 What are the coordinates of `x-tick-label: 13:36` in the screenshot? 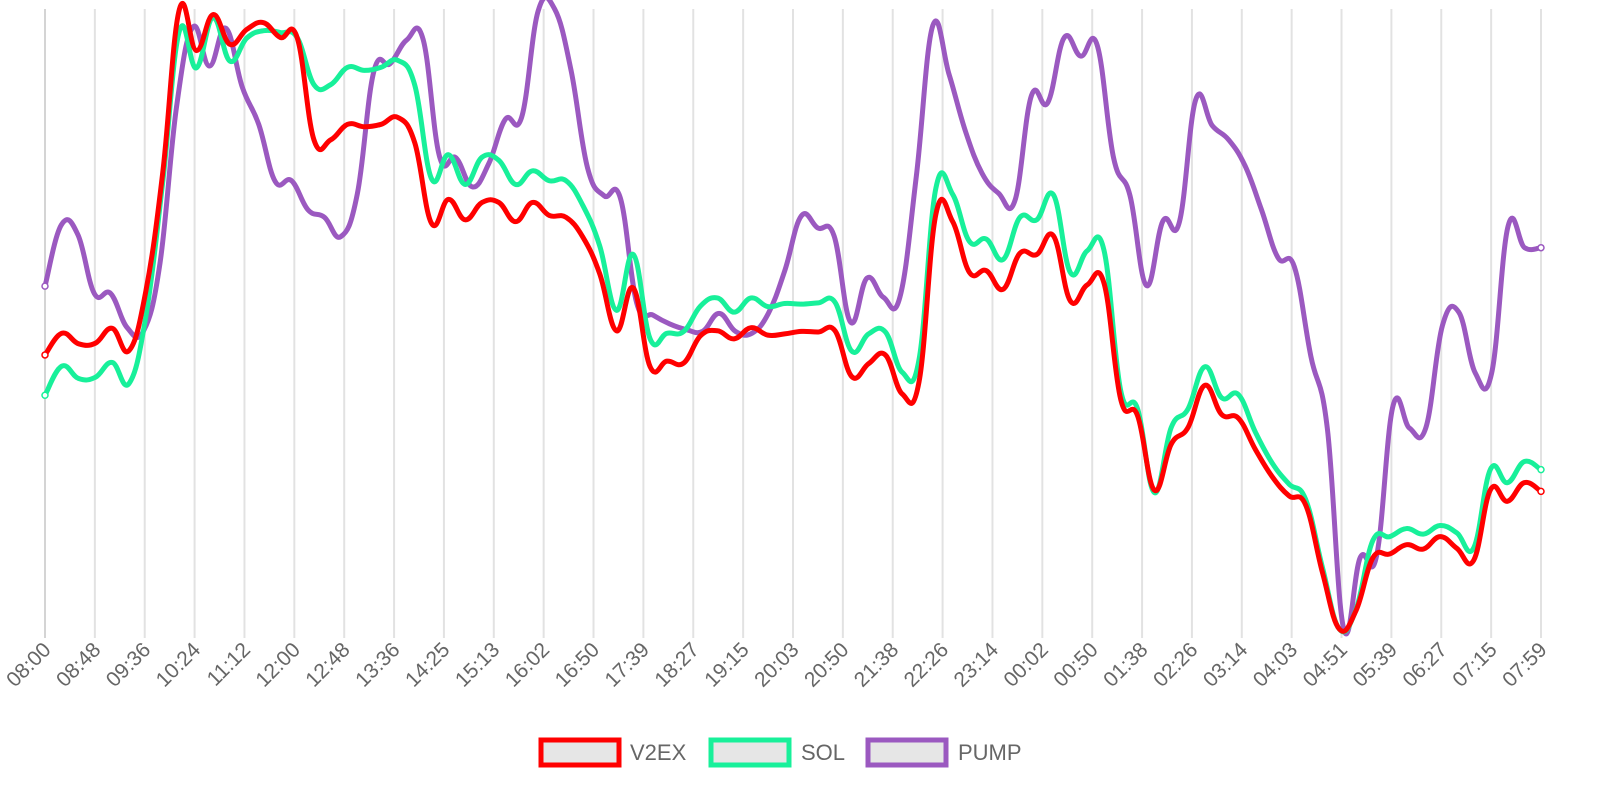 It's located at (377, 664).